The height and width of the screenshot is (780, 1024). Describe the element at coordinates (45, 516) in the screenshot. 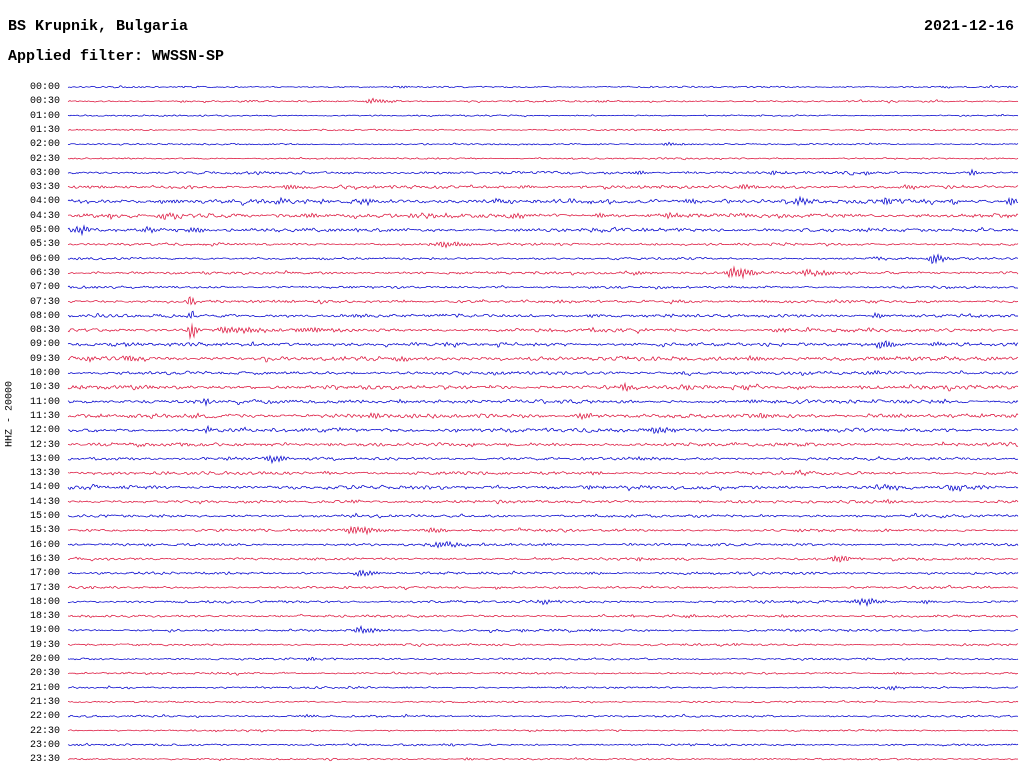

I see `time-label: 15:00` at that location.